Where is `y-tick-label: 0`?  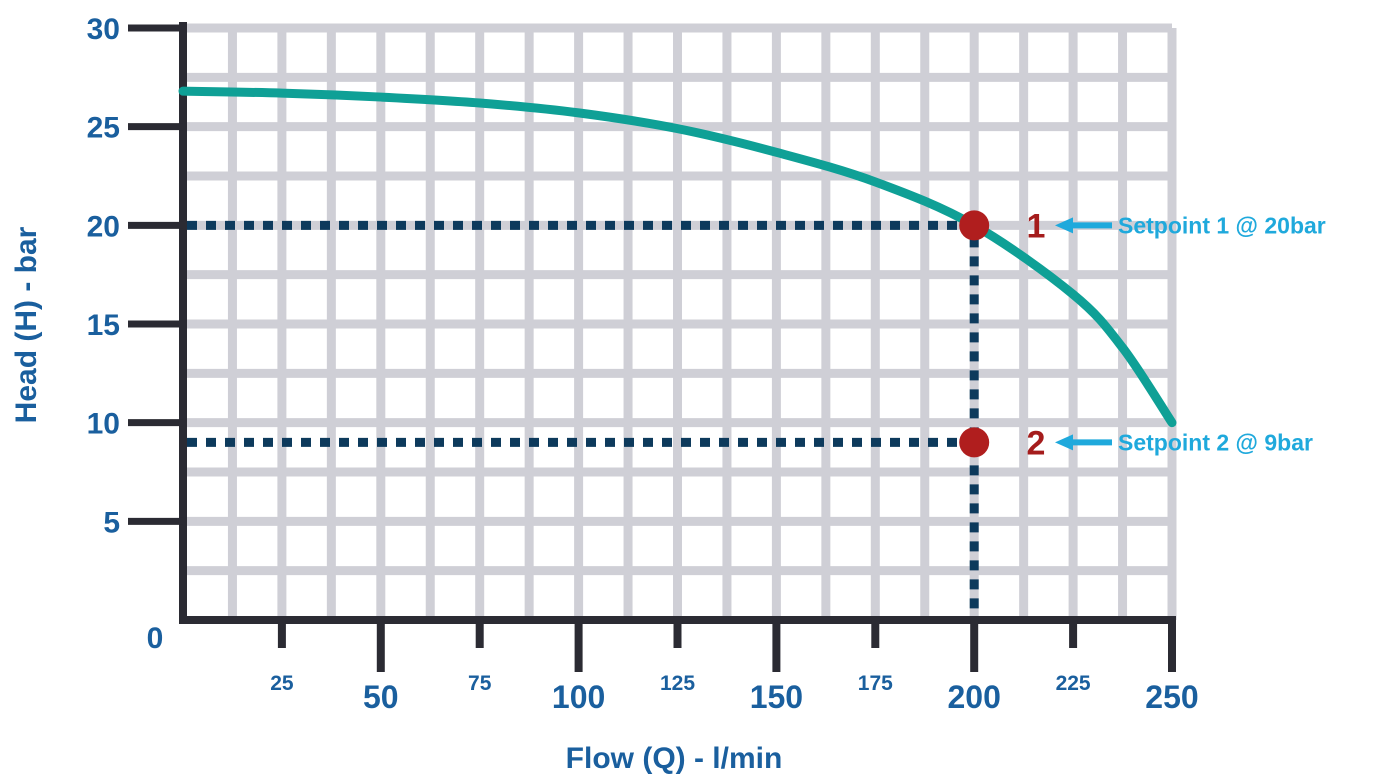 y-tick-label: 0 is located at coordinates (155, 638).